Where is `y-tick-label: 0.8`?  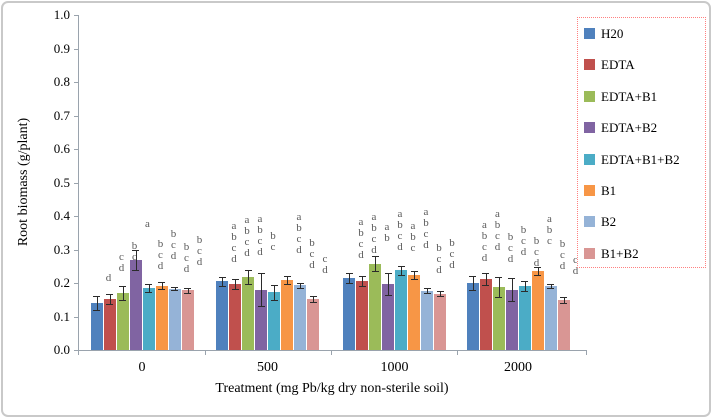
y-tick-label: 0.8 is located at coordinates (61, 81).